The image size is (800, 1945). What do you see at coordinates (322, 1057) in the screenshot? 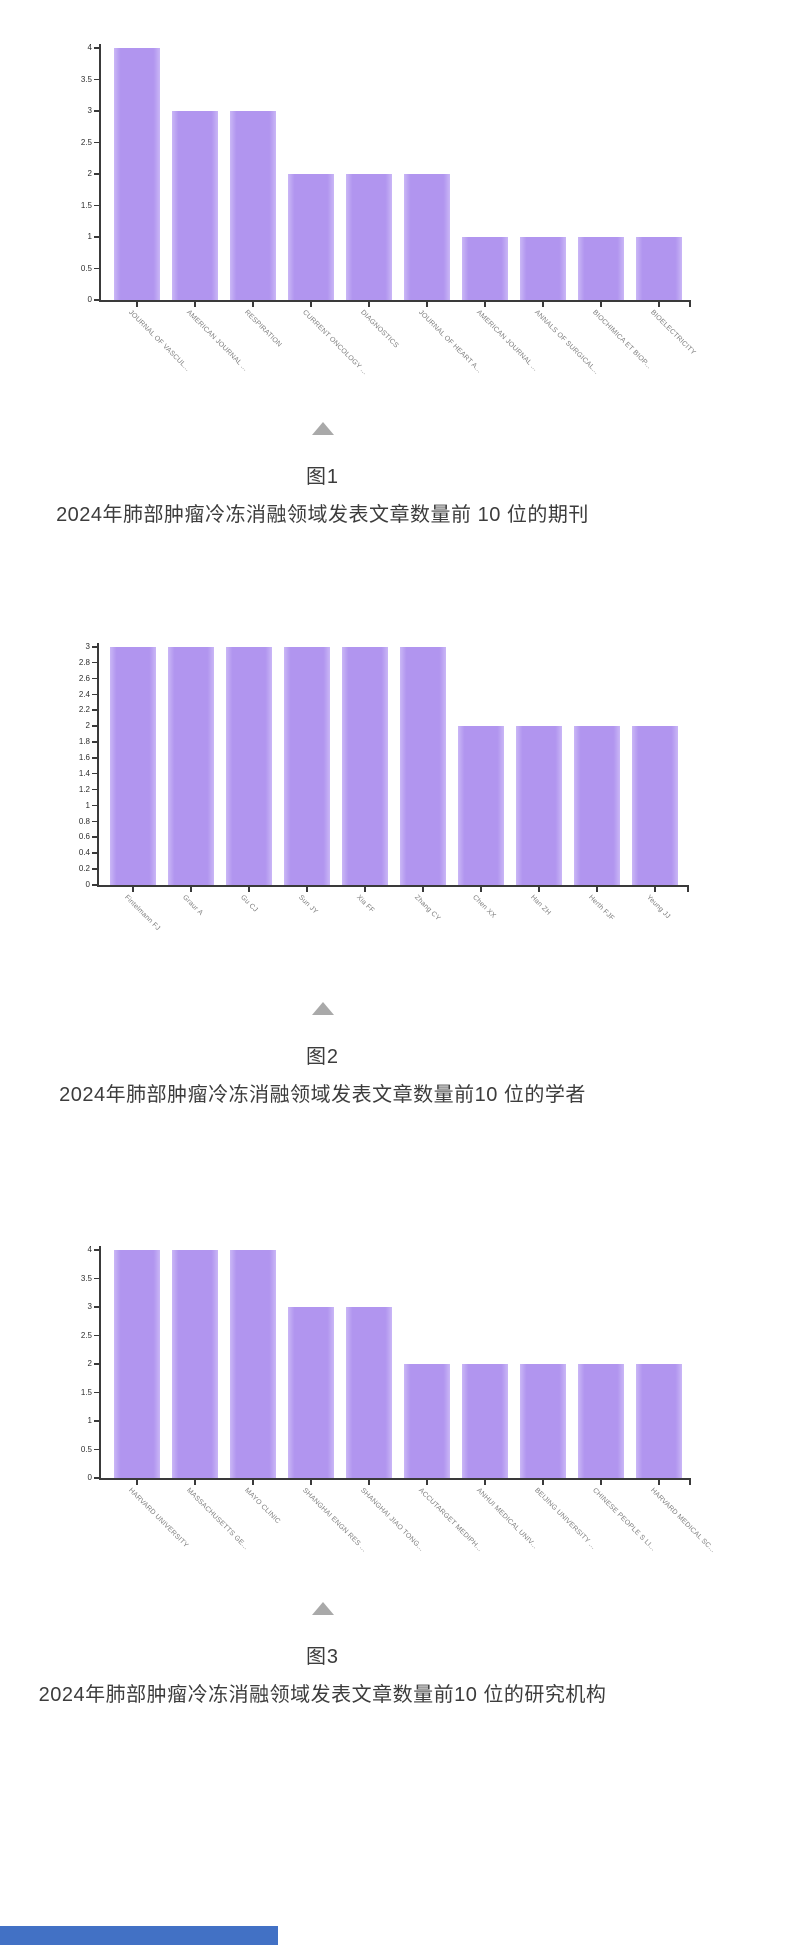
I see `figure2-label: 图2` at bounding box center [322, 1057].